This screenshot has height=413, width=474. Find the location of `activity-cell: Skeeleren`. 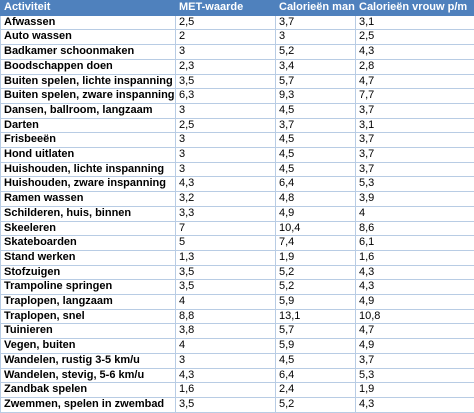

activity-cell: Skeeleren is located at coordinates (88, 228).